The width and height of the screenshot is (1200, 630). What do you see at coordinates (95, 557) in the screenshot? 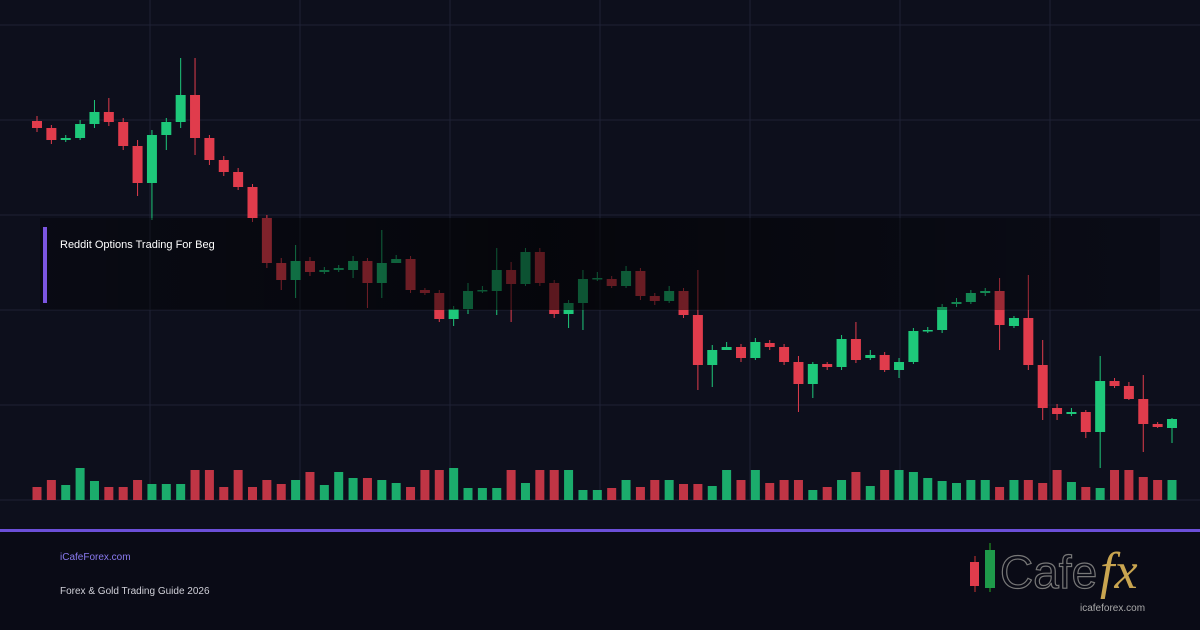
I see `site: iCafeForex.com` at bounding box center [95, 557].